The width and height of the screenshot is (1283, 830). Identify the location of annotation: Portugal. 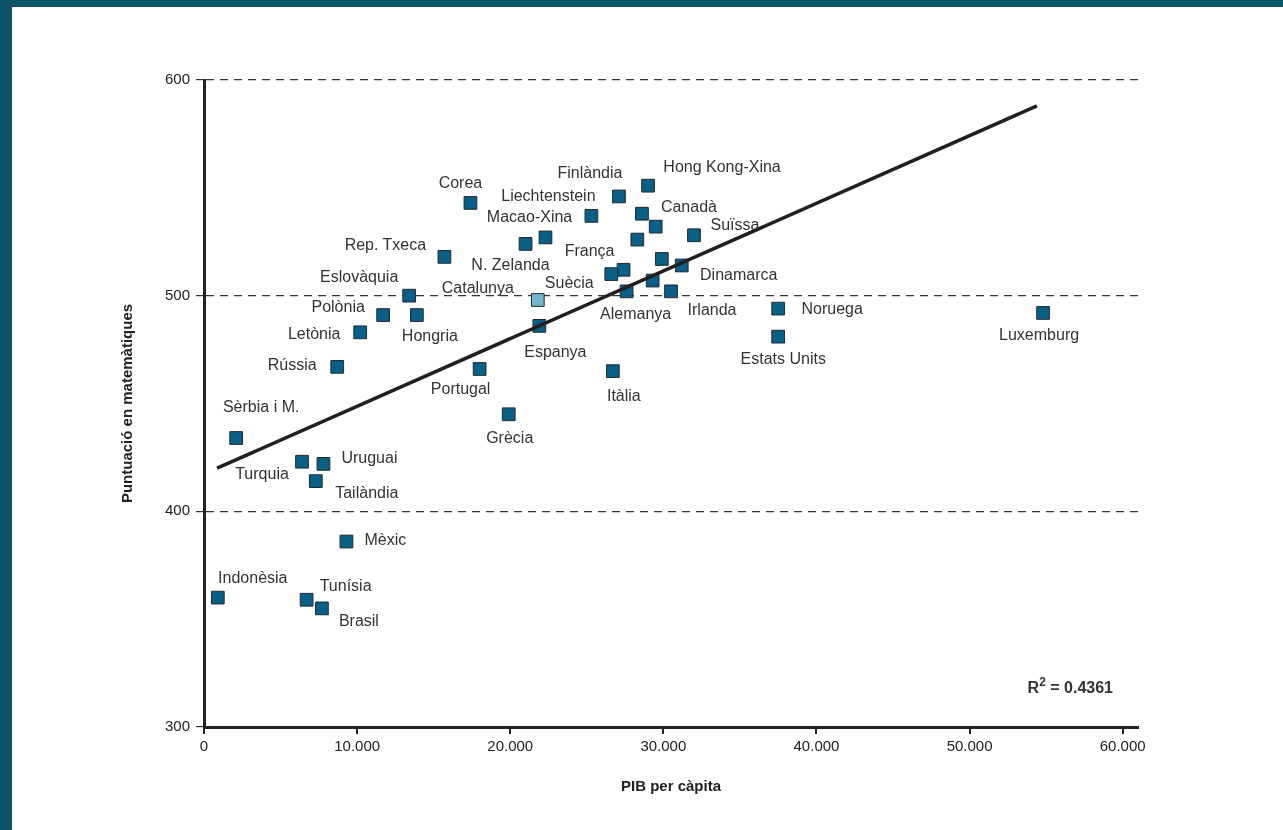
(460, 389).